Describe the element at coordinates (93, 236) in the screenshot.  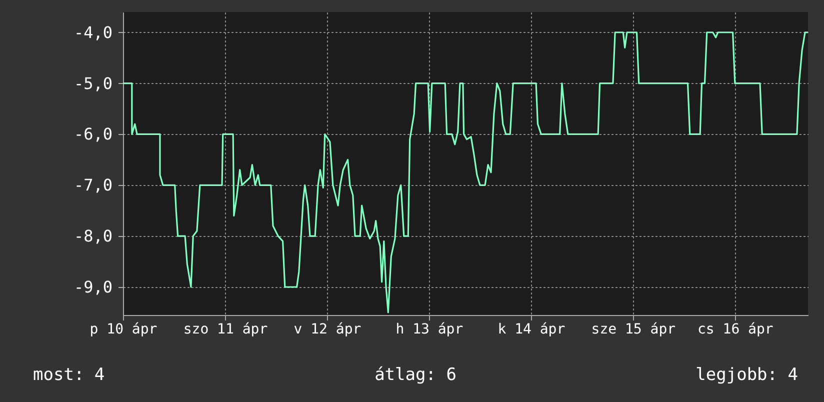
I see `y-tick-label: -8,0` at that location.